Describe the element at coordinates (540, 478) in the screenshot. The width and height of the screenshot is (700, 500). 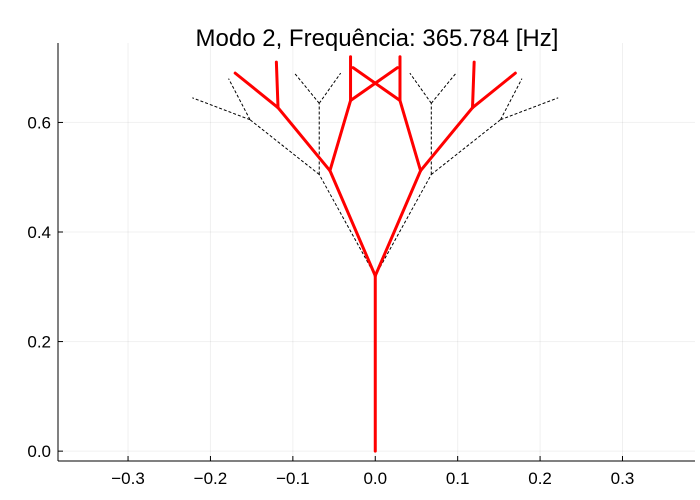
I see `x-tick-label: 0.2` at that location.